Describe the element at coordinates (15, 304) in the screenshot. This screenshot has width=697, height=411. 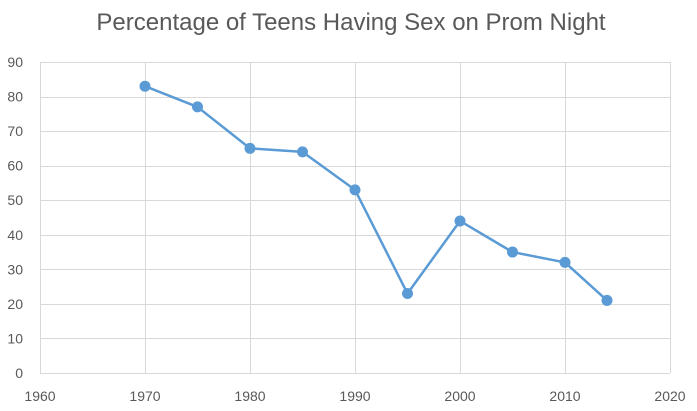
I see `y-tick-label: 20` at that location.